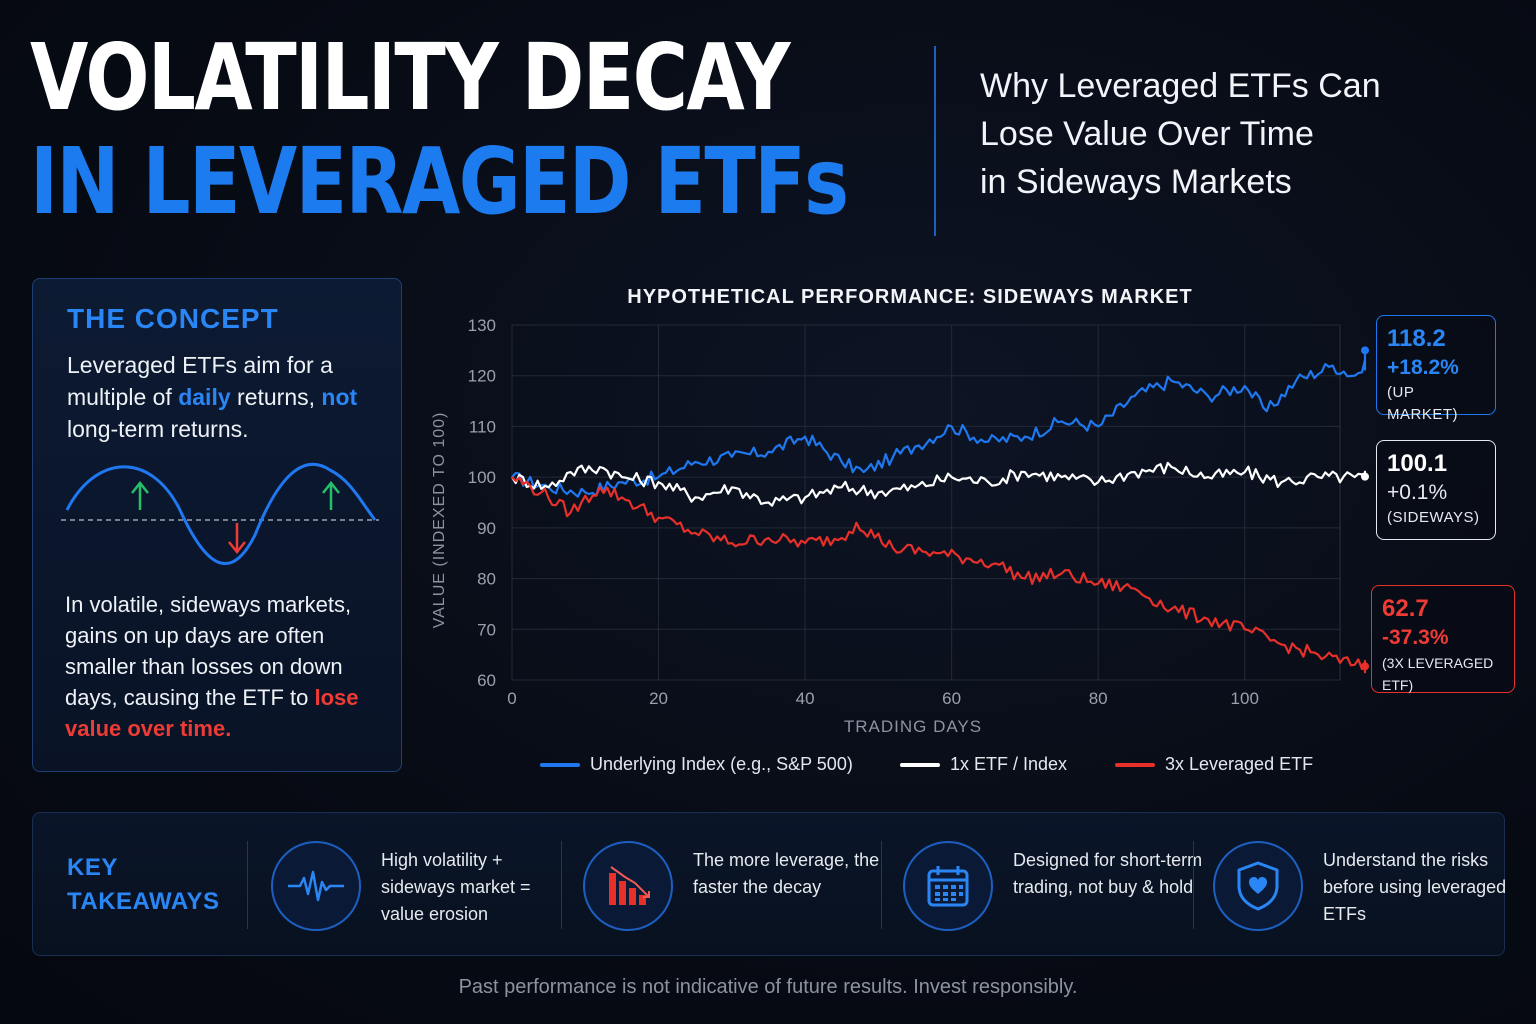  What do you see at coordinates (158, 429) in the screenshot?
I see `concept-p1-text-c: long-term returns.` at bounding box center [158, 429].